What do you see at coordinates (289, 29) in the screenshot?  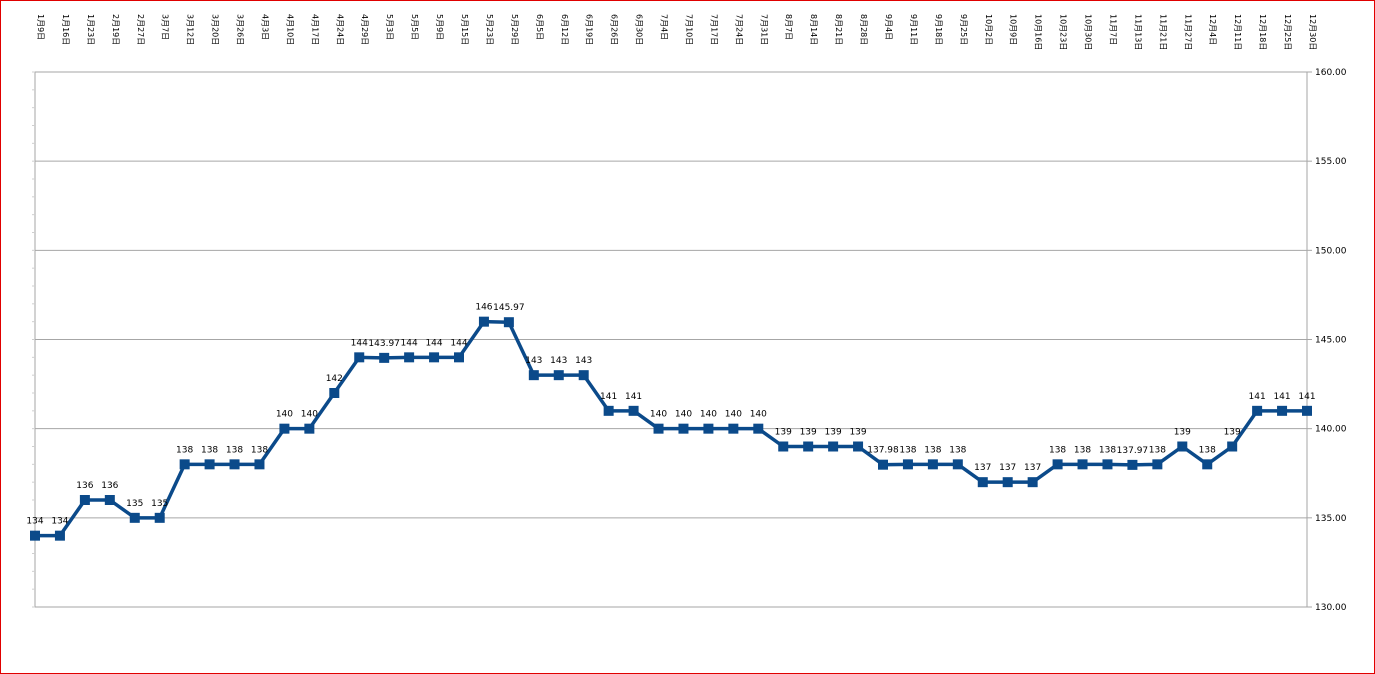 I see `x-tick-label: 4月10日` at bounding box center [289, 29].